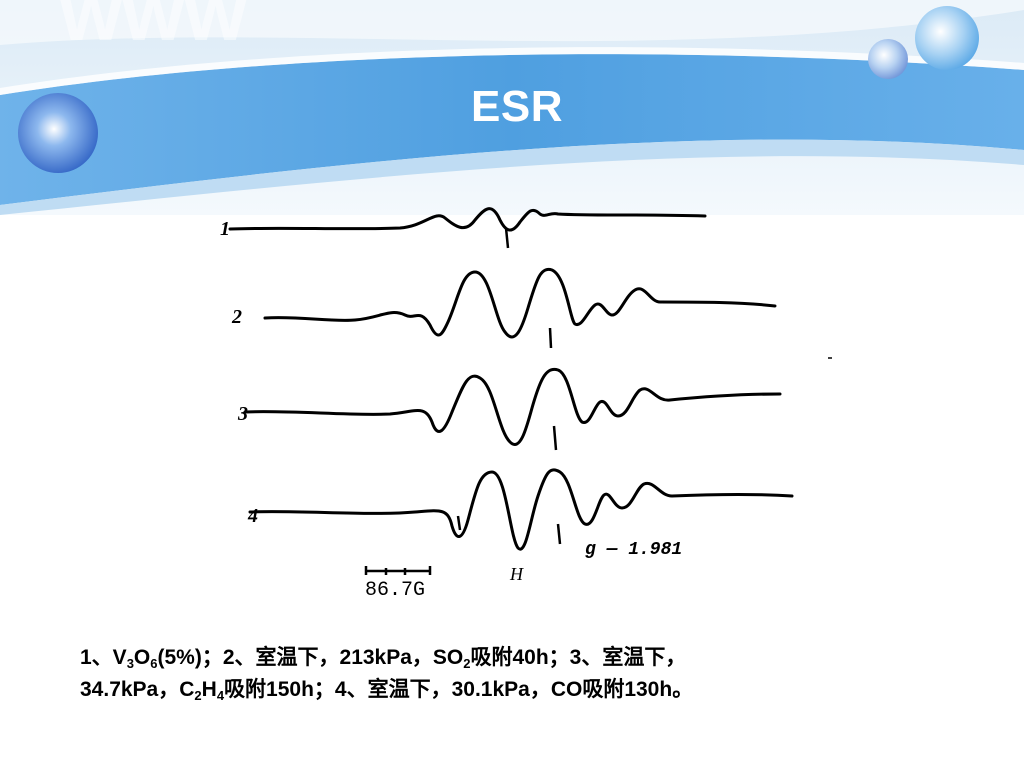 Image resolution: width=1024 pixels, height=768 pixels. Describe the element at coordinates (58, 133) in the screenshot. I see `bubble-large-icon` at that location.